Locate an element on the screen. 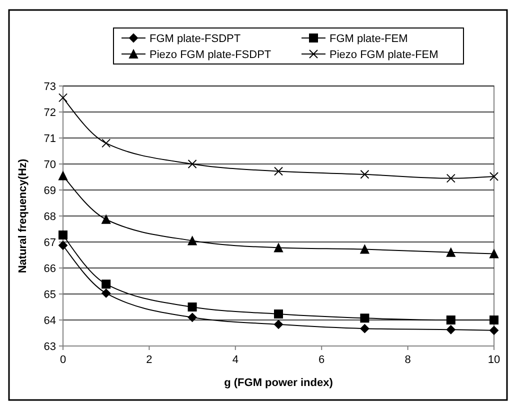 Image resolution: width=518 pixels, height=410 pixels. x-tick-label: 6 is located at coordinates (321, 360).